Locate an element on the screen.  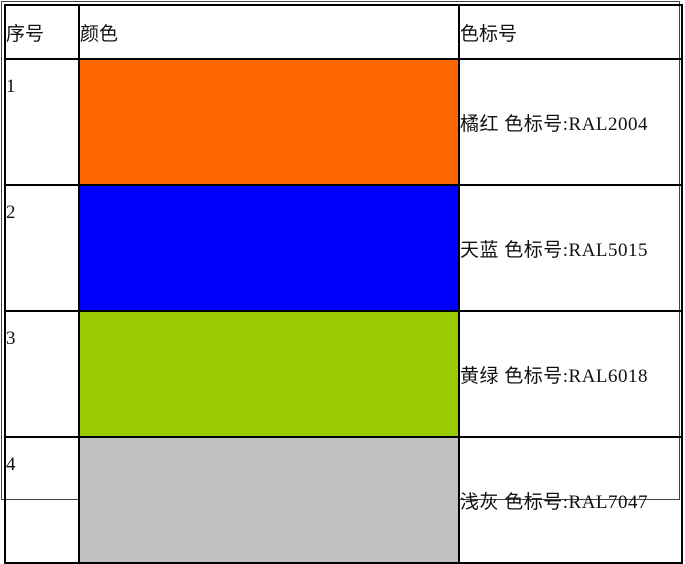
header-index: 序号 is located at coordinates (42, 32).